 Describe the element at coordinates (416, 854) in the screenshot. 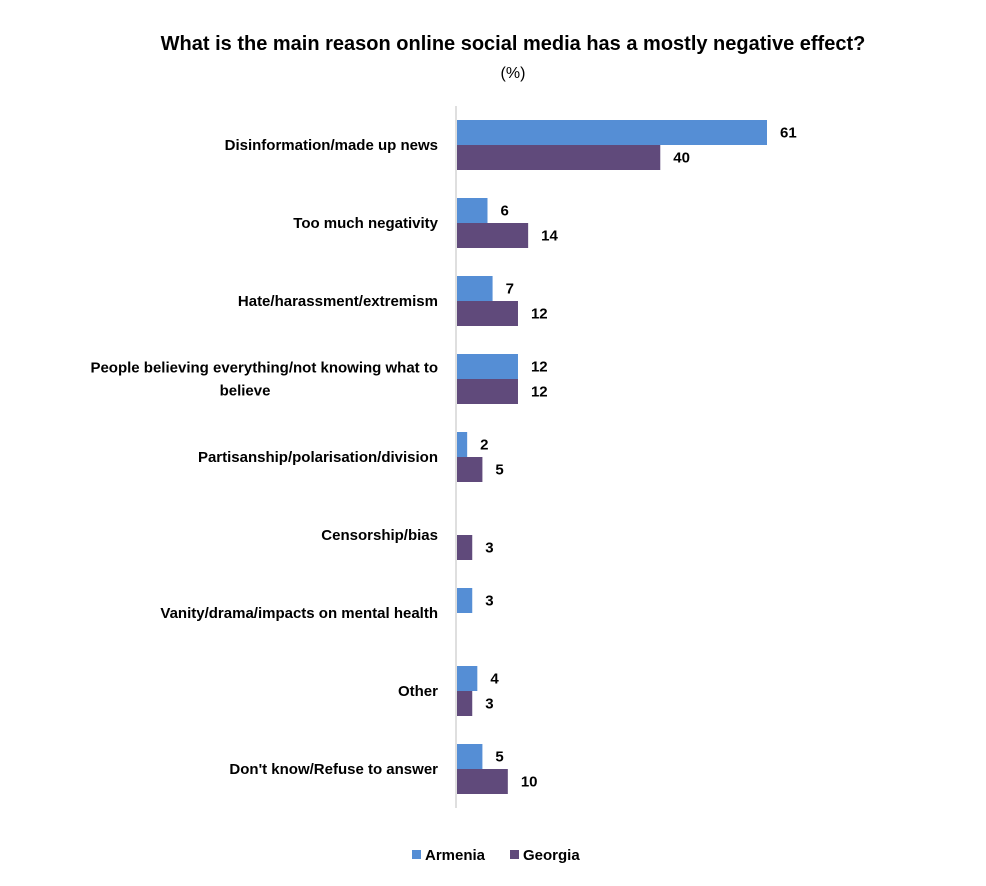

I see `legend-swatch-armenia` at that location.